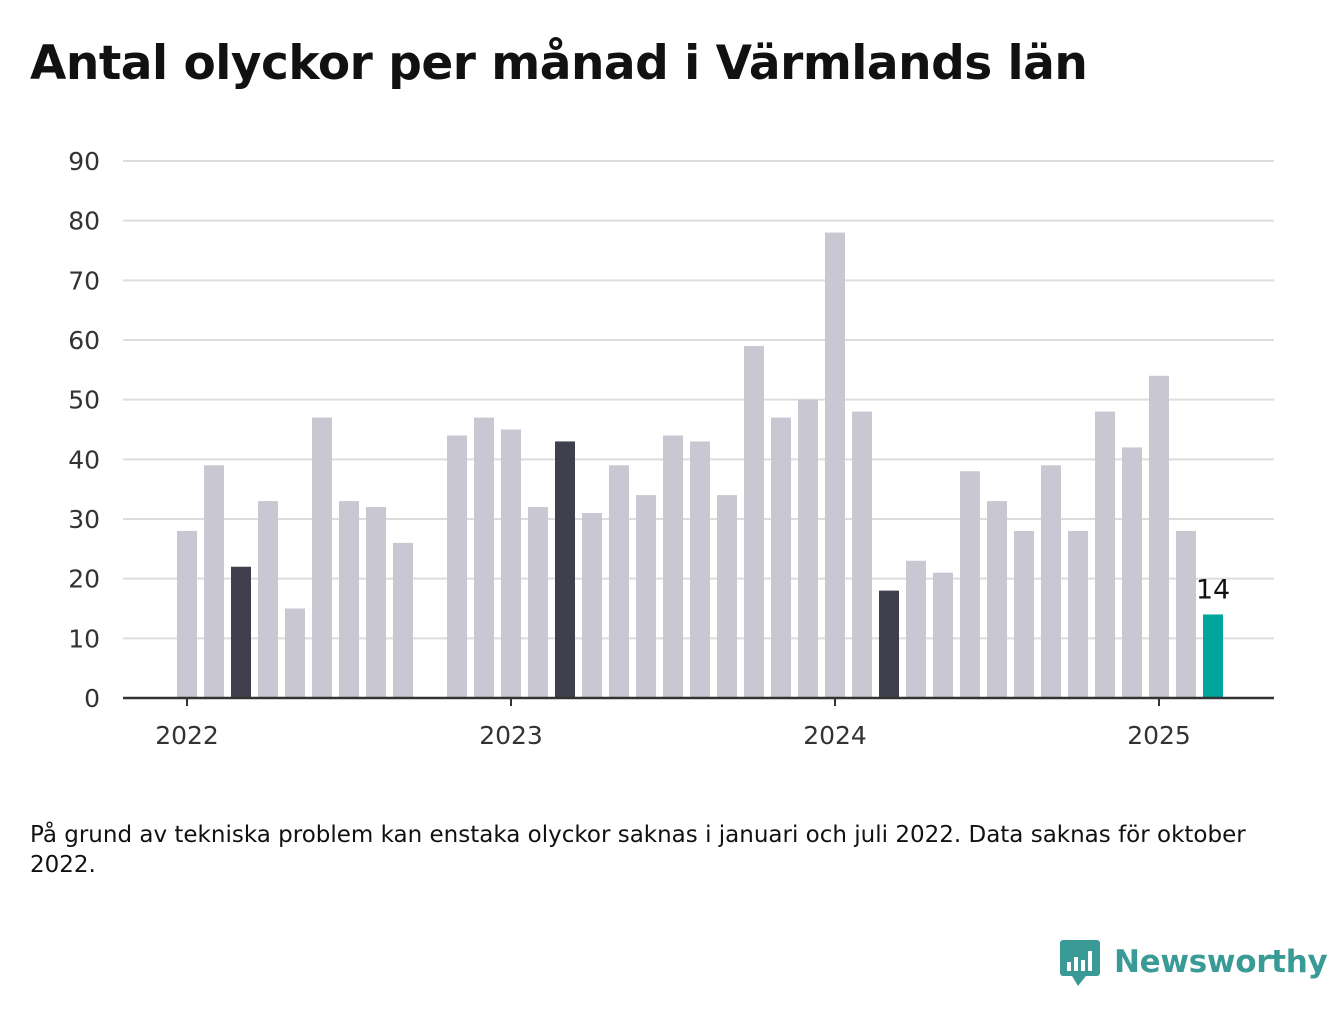 This screenshot has width=1340, height=1020. What do you see at coordinates (92, 698) in the screenshot?
I see `y-tick-label: 0` at bounding box center [92, 698].